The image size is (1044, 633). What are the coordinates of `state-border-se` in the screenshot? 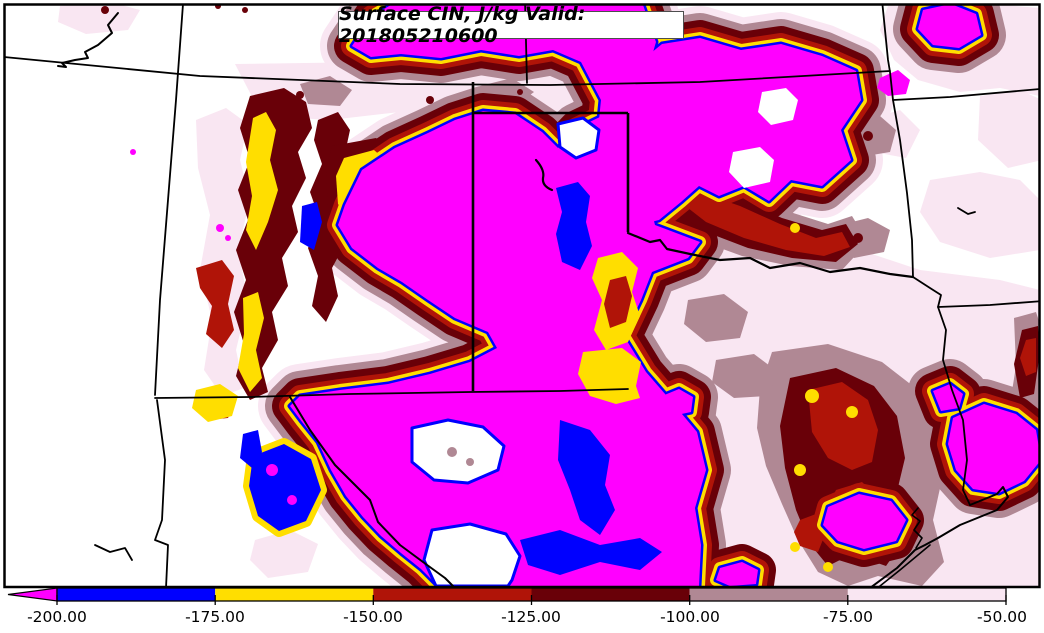 It's located at (941, 391).